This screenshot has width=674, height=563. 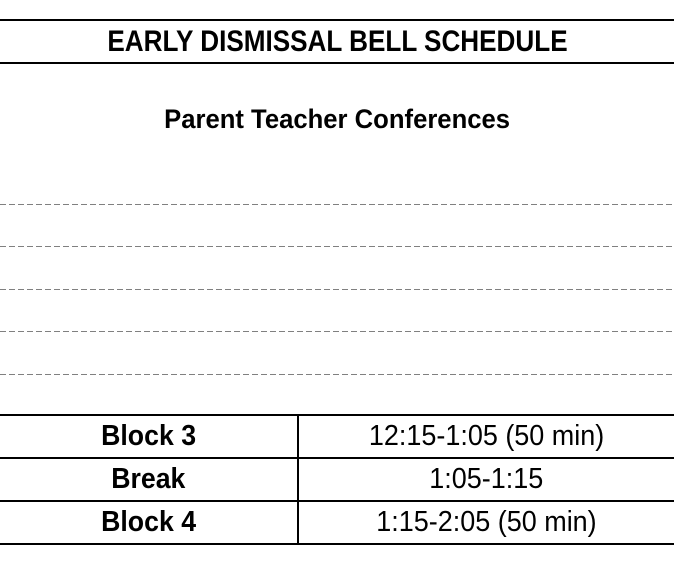 I want to click on time-cell: 1:15-2:05 (50 min), so click(x=486, y=522).